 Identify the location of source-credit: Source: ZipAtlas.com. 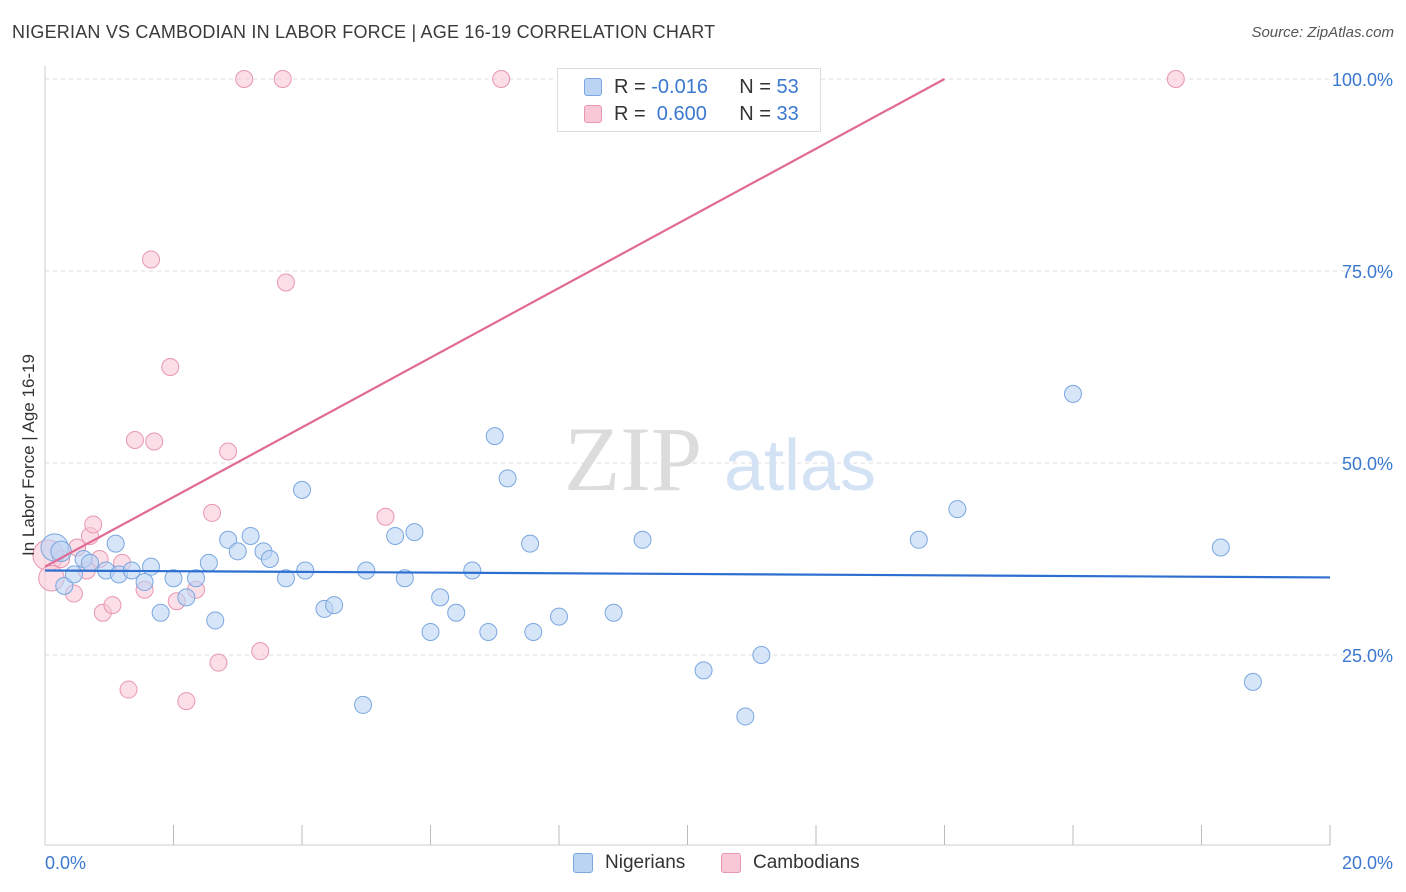
(1322, 32).